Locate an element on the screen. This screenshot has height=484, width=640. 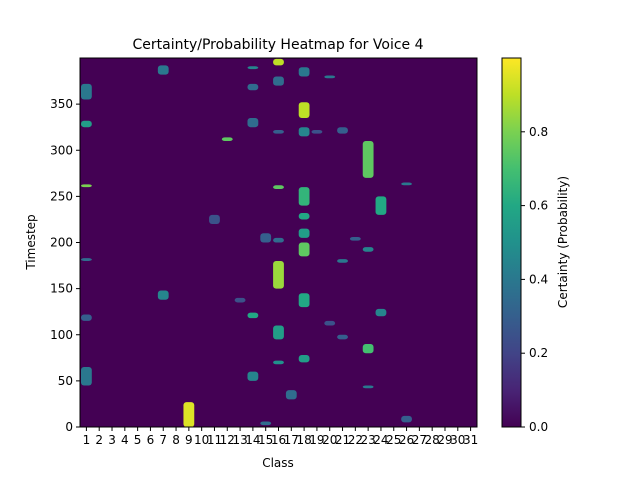
x-tick-label: 19 is located at coordinates (316, 440).